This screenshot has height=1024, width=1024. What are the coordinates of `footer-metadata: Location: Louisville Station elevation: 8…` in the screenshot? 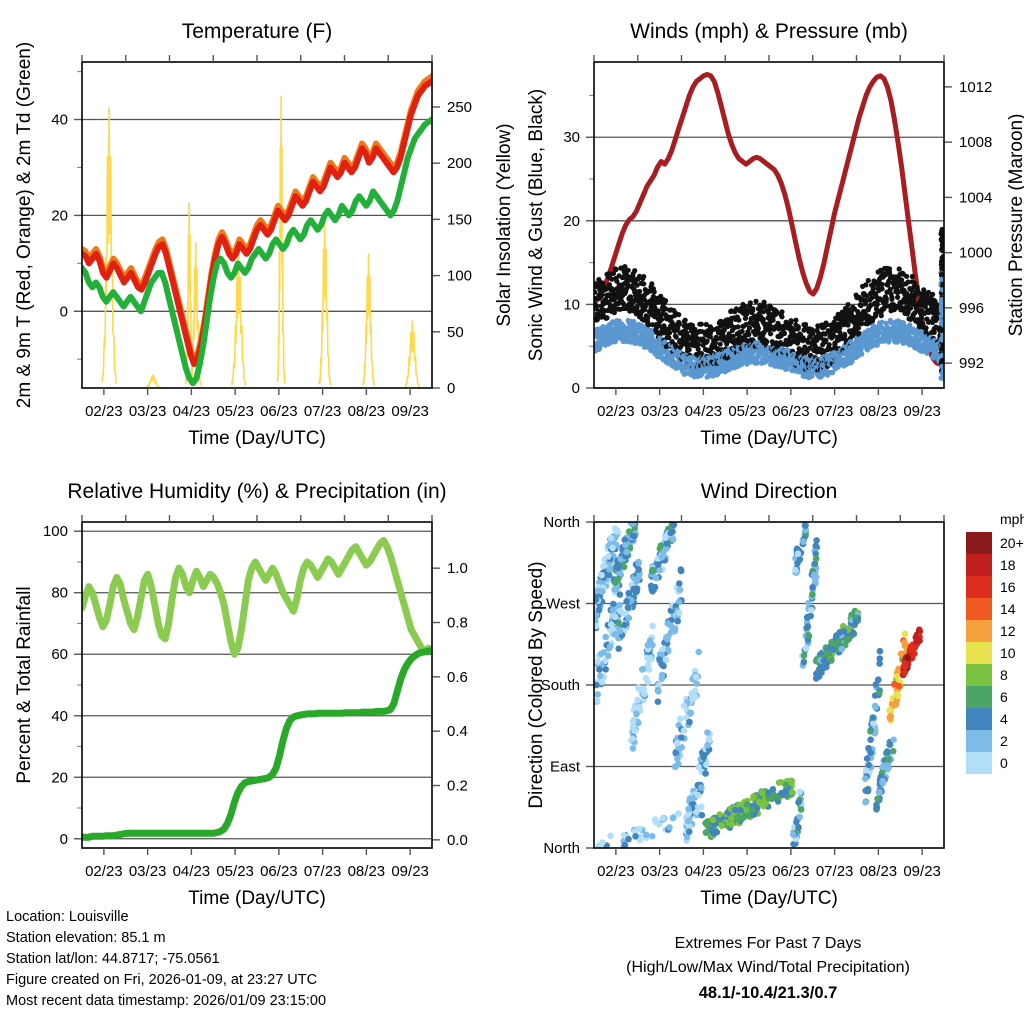 It's located at (256, 964).